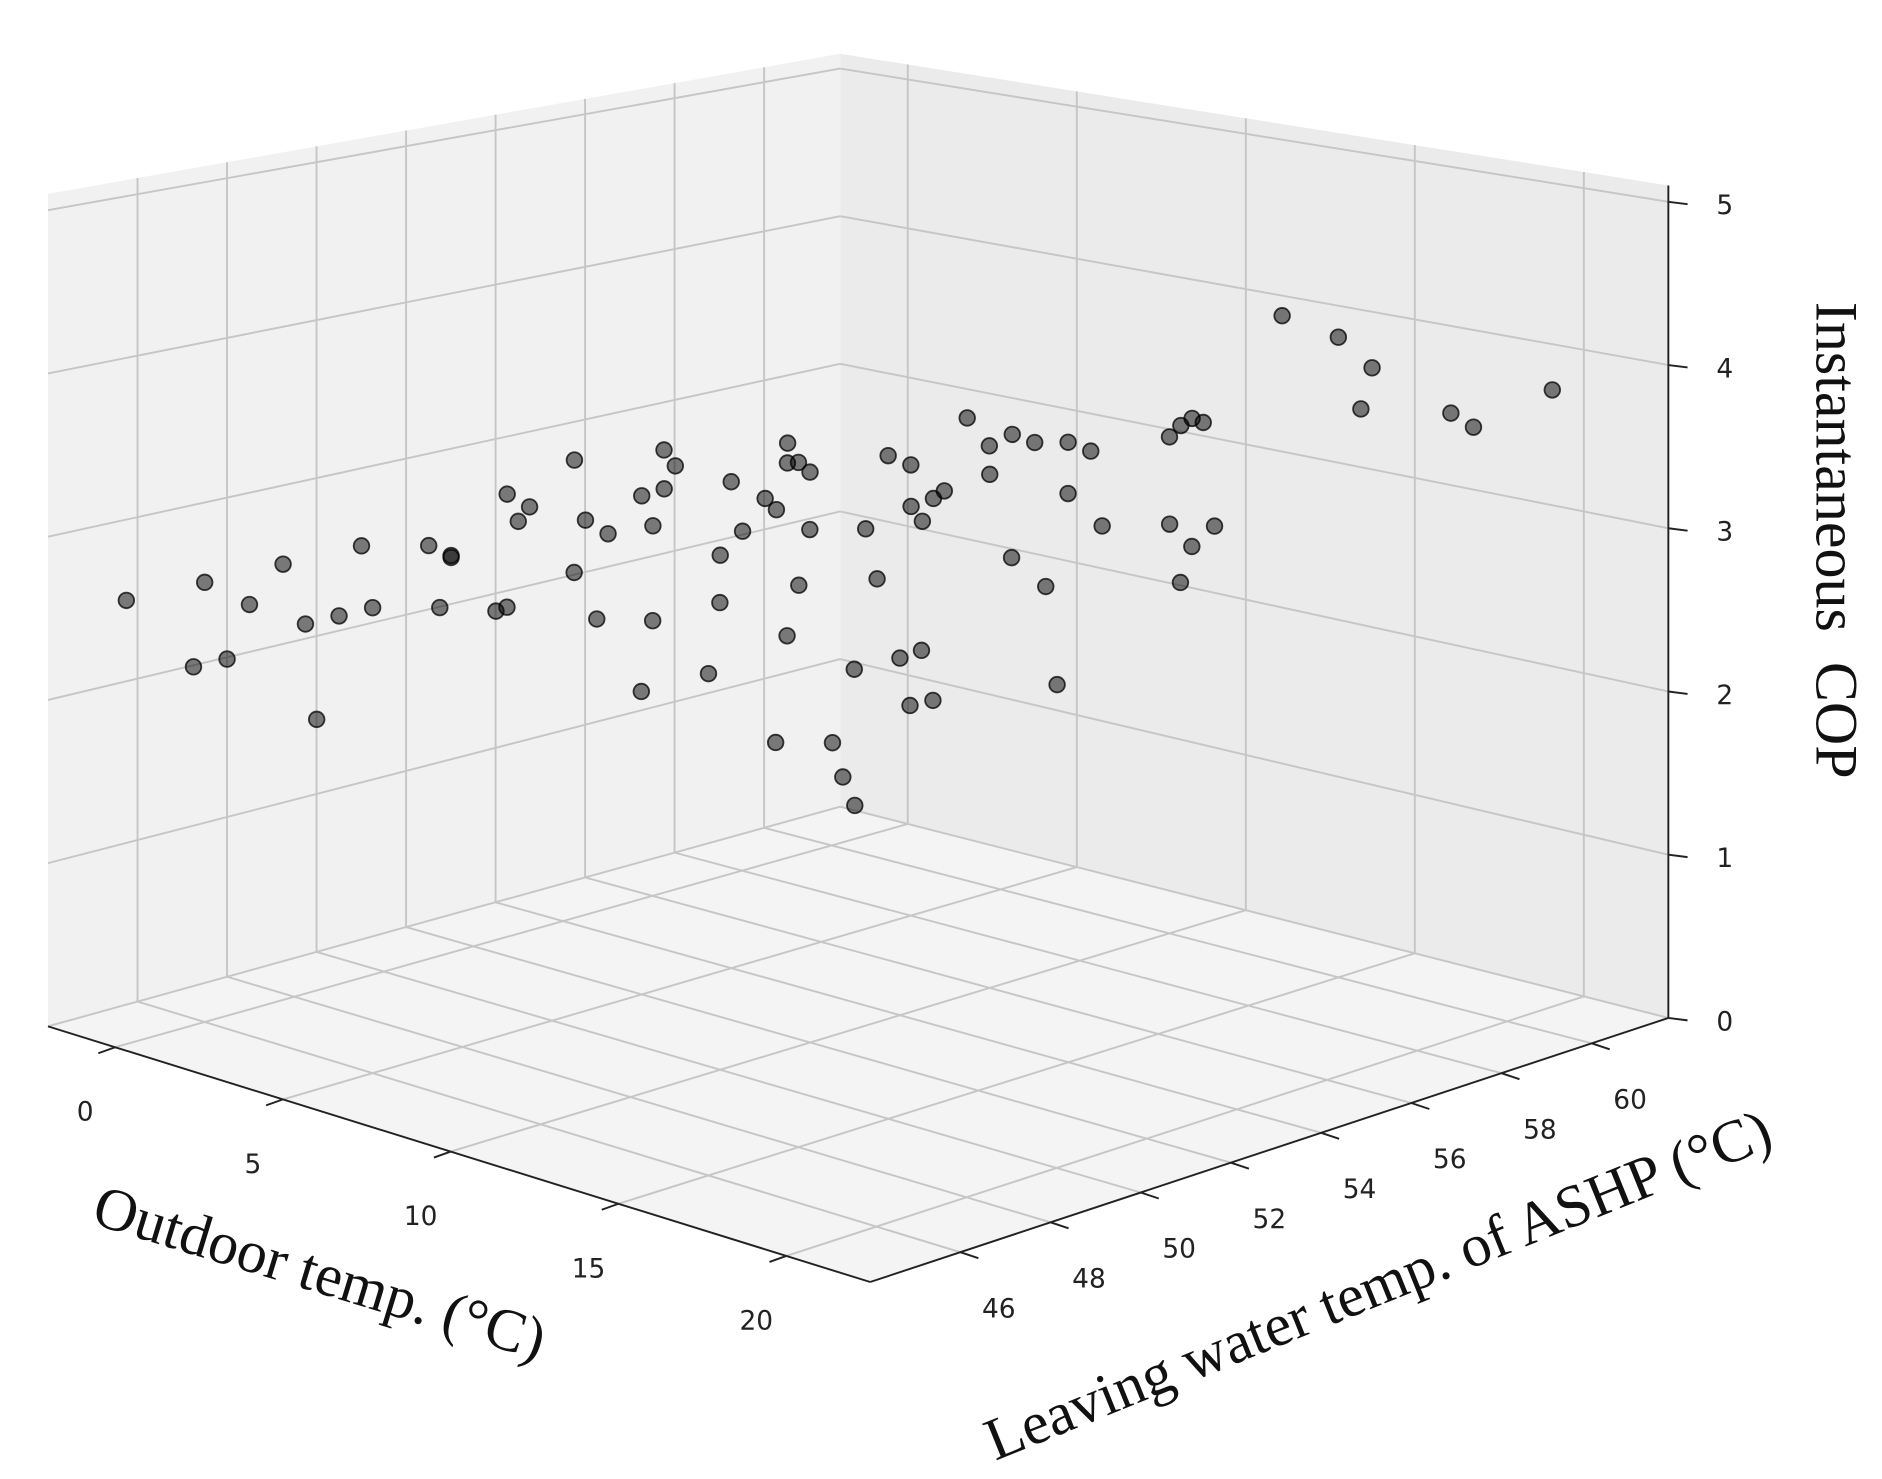  Describe the element at coordinates (1450, 1159) in the screenshot. I see `y-tick-label: 56` at that location.